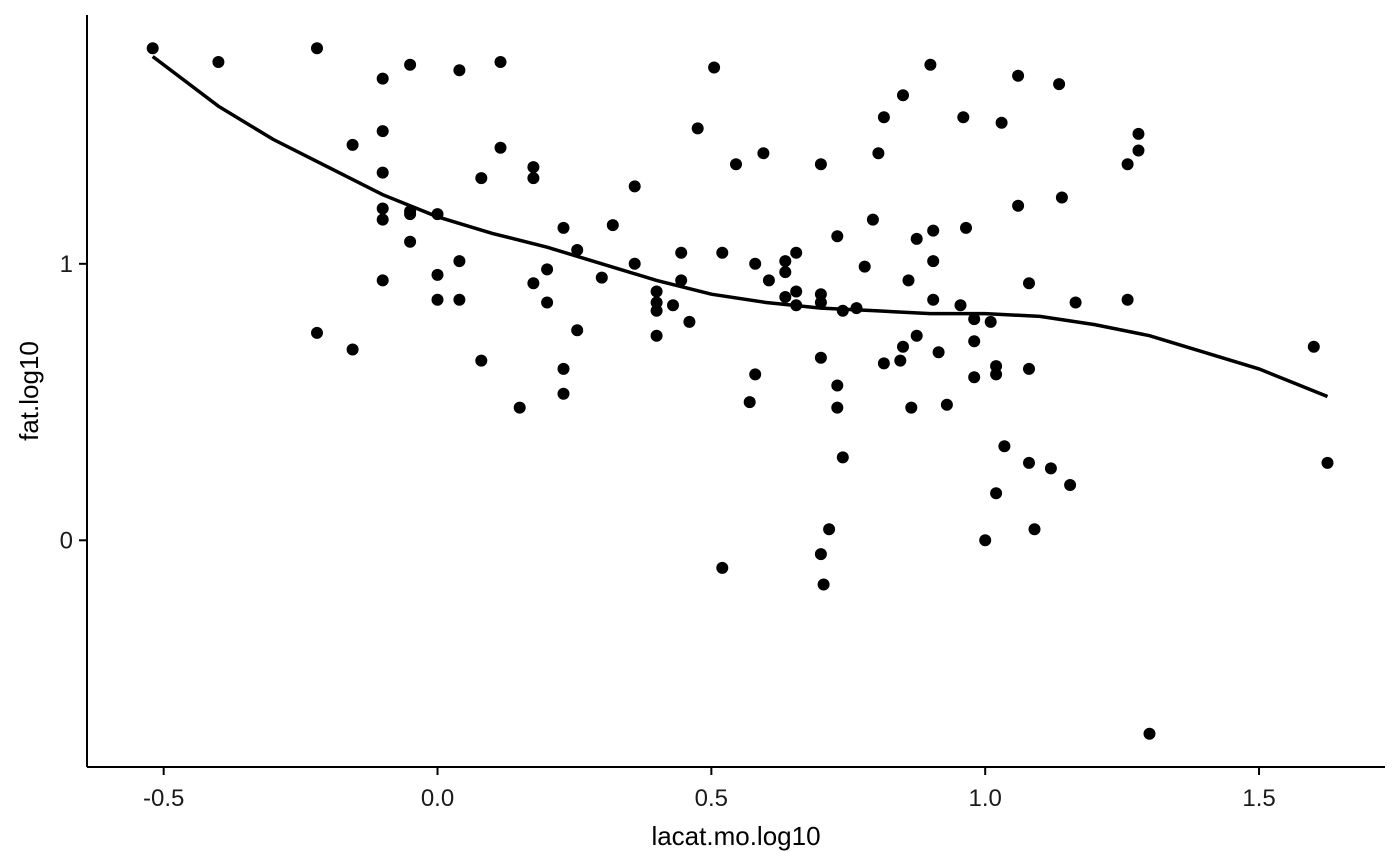 The image size is (1400, 865). I want to click on y-tick-label: 1, so click(66, 264).